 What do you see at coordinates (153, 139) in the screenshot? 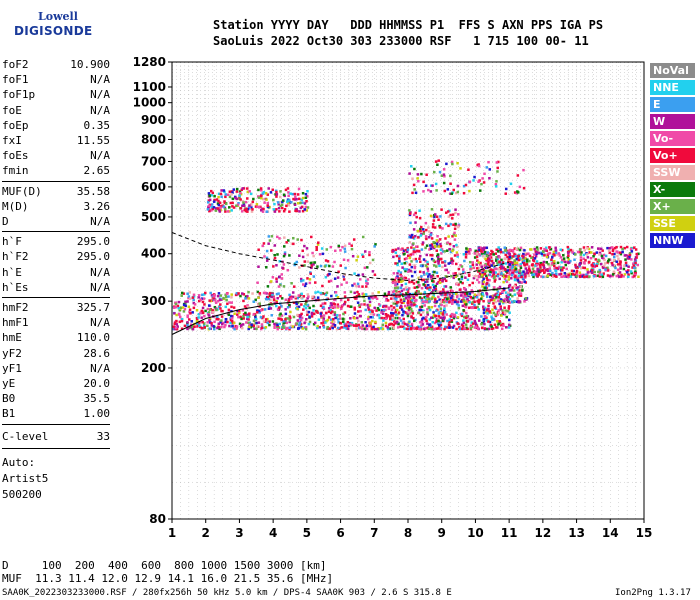
I see `y-tick-label: 800` at bounding box center [153, 139].